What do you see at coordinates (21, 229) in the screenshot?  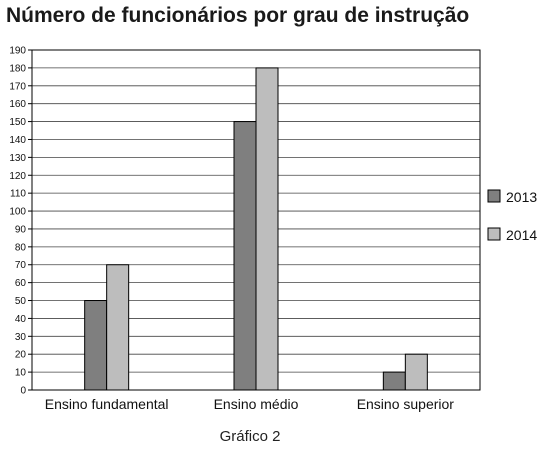 I see `y-tick-label: 90` at bounding box center [21, 229].